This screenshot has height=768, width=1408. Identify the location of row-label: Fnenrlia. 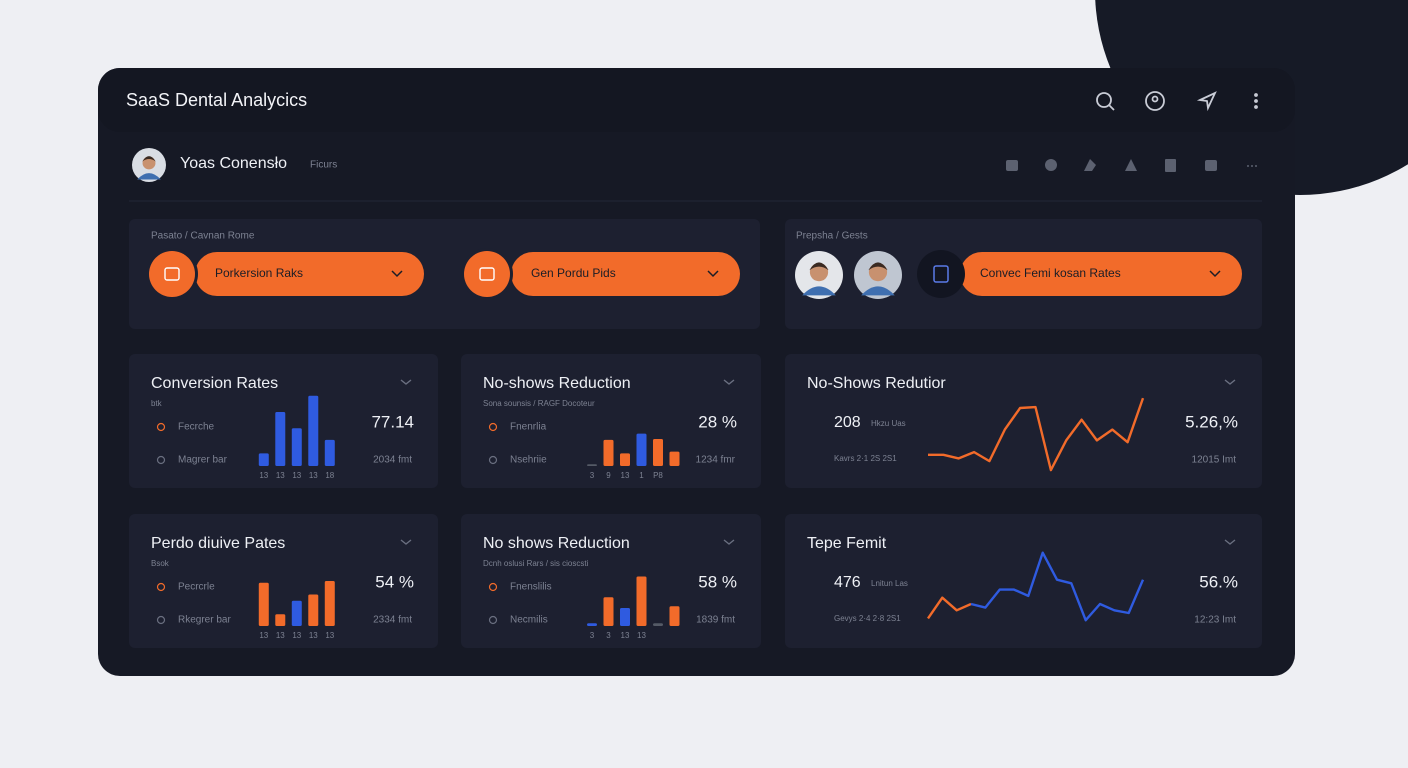
(528, 427).